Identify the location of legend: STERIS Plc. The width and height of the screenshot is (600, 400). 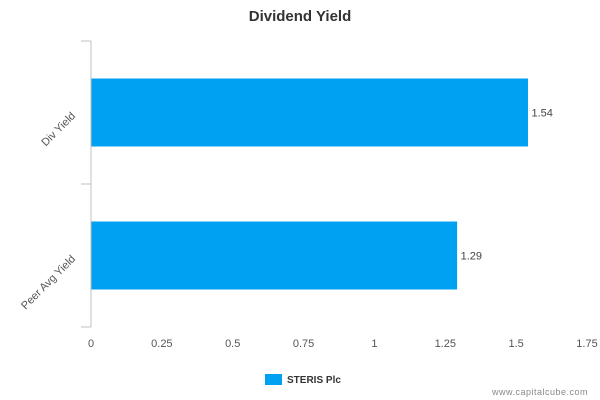
(303, 380).